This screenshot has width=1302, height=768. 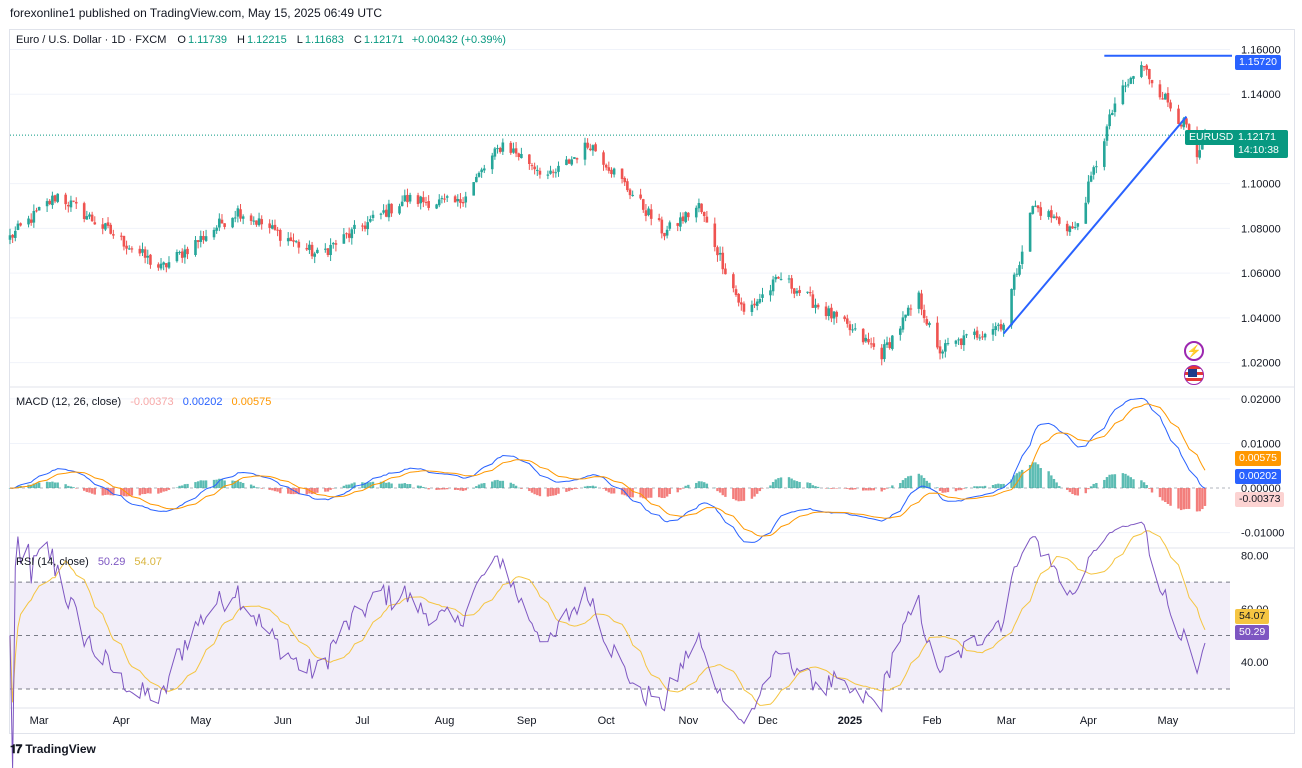 What do you see at coordinates (445, 721) in the screenshot?
I see `time-axis-label: Aug` at bounding box center [445, 721].